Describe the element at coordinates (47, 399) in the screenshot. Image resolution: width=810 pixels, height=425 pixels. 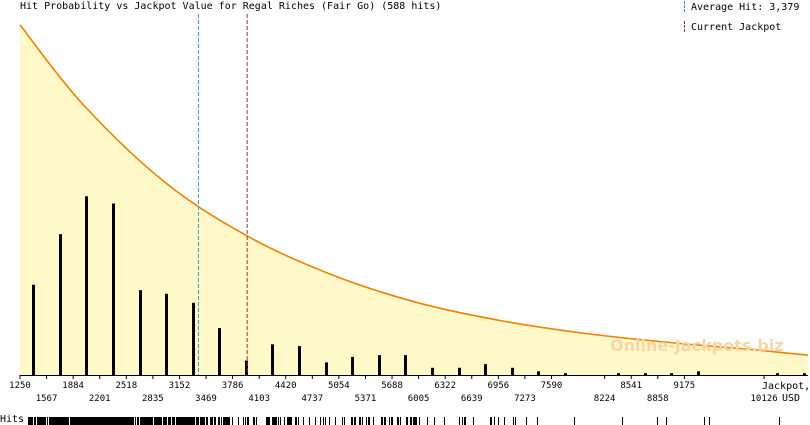
I see `x-tick-label: 1567` at that location.